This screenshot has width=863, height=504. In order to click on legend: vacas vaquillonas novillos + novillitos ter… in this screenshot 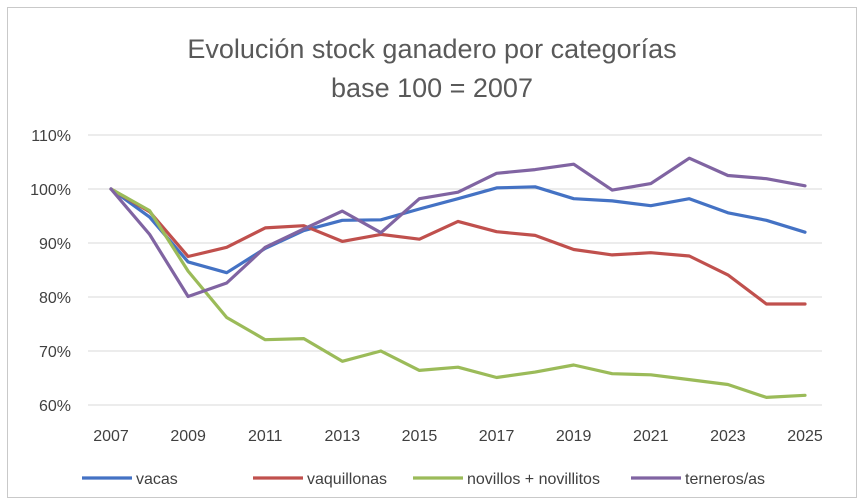, I will do `click(423, 479)`.